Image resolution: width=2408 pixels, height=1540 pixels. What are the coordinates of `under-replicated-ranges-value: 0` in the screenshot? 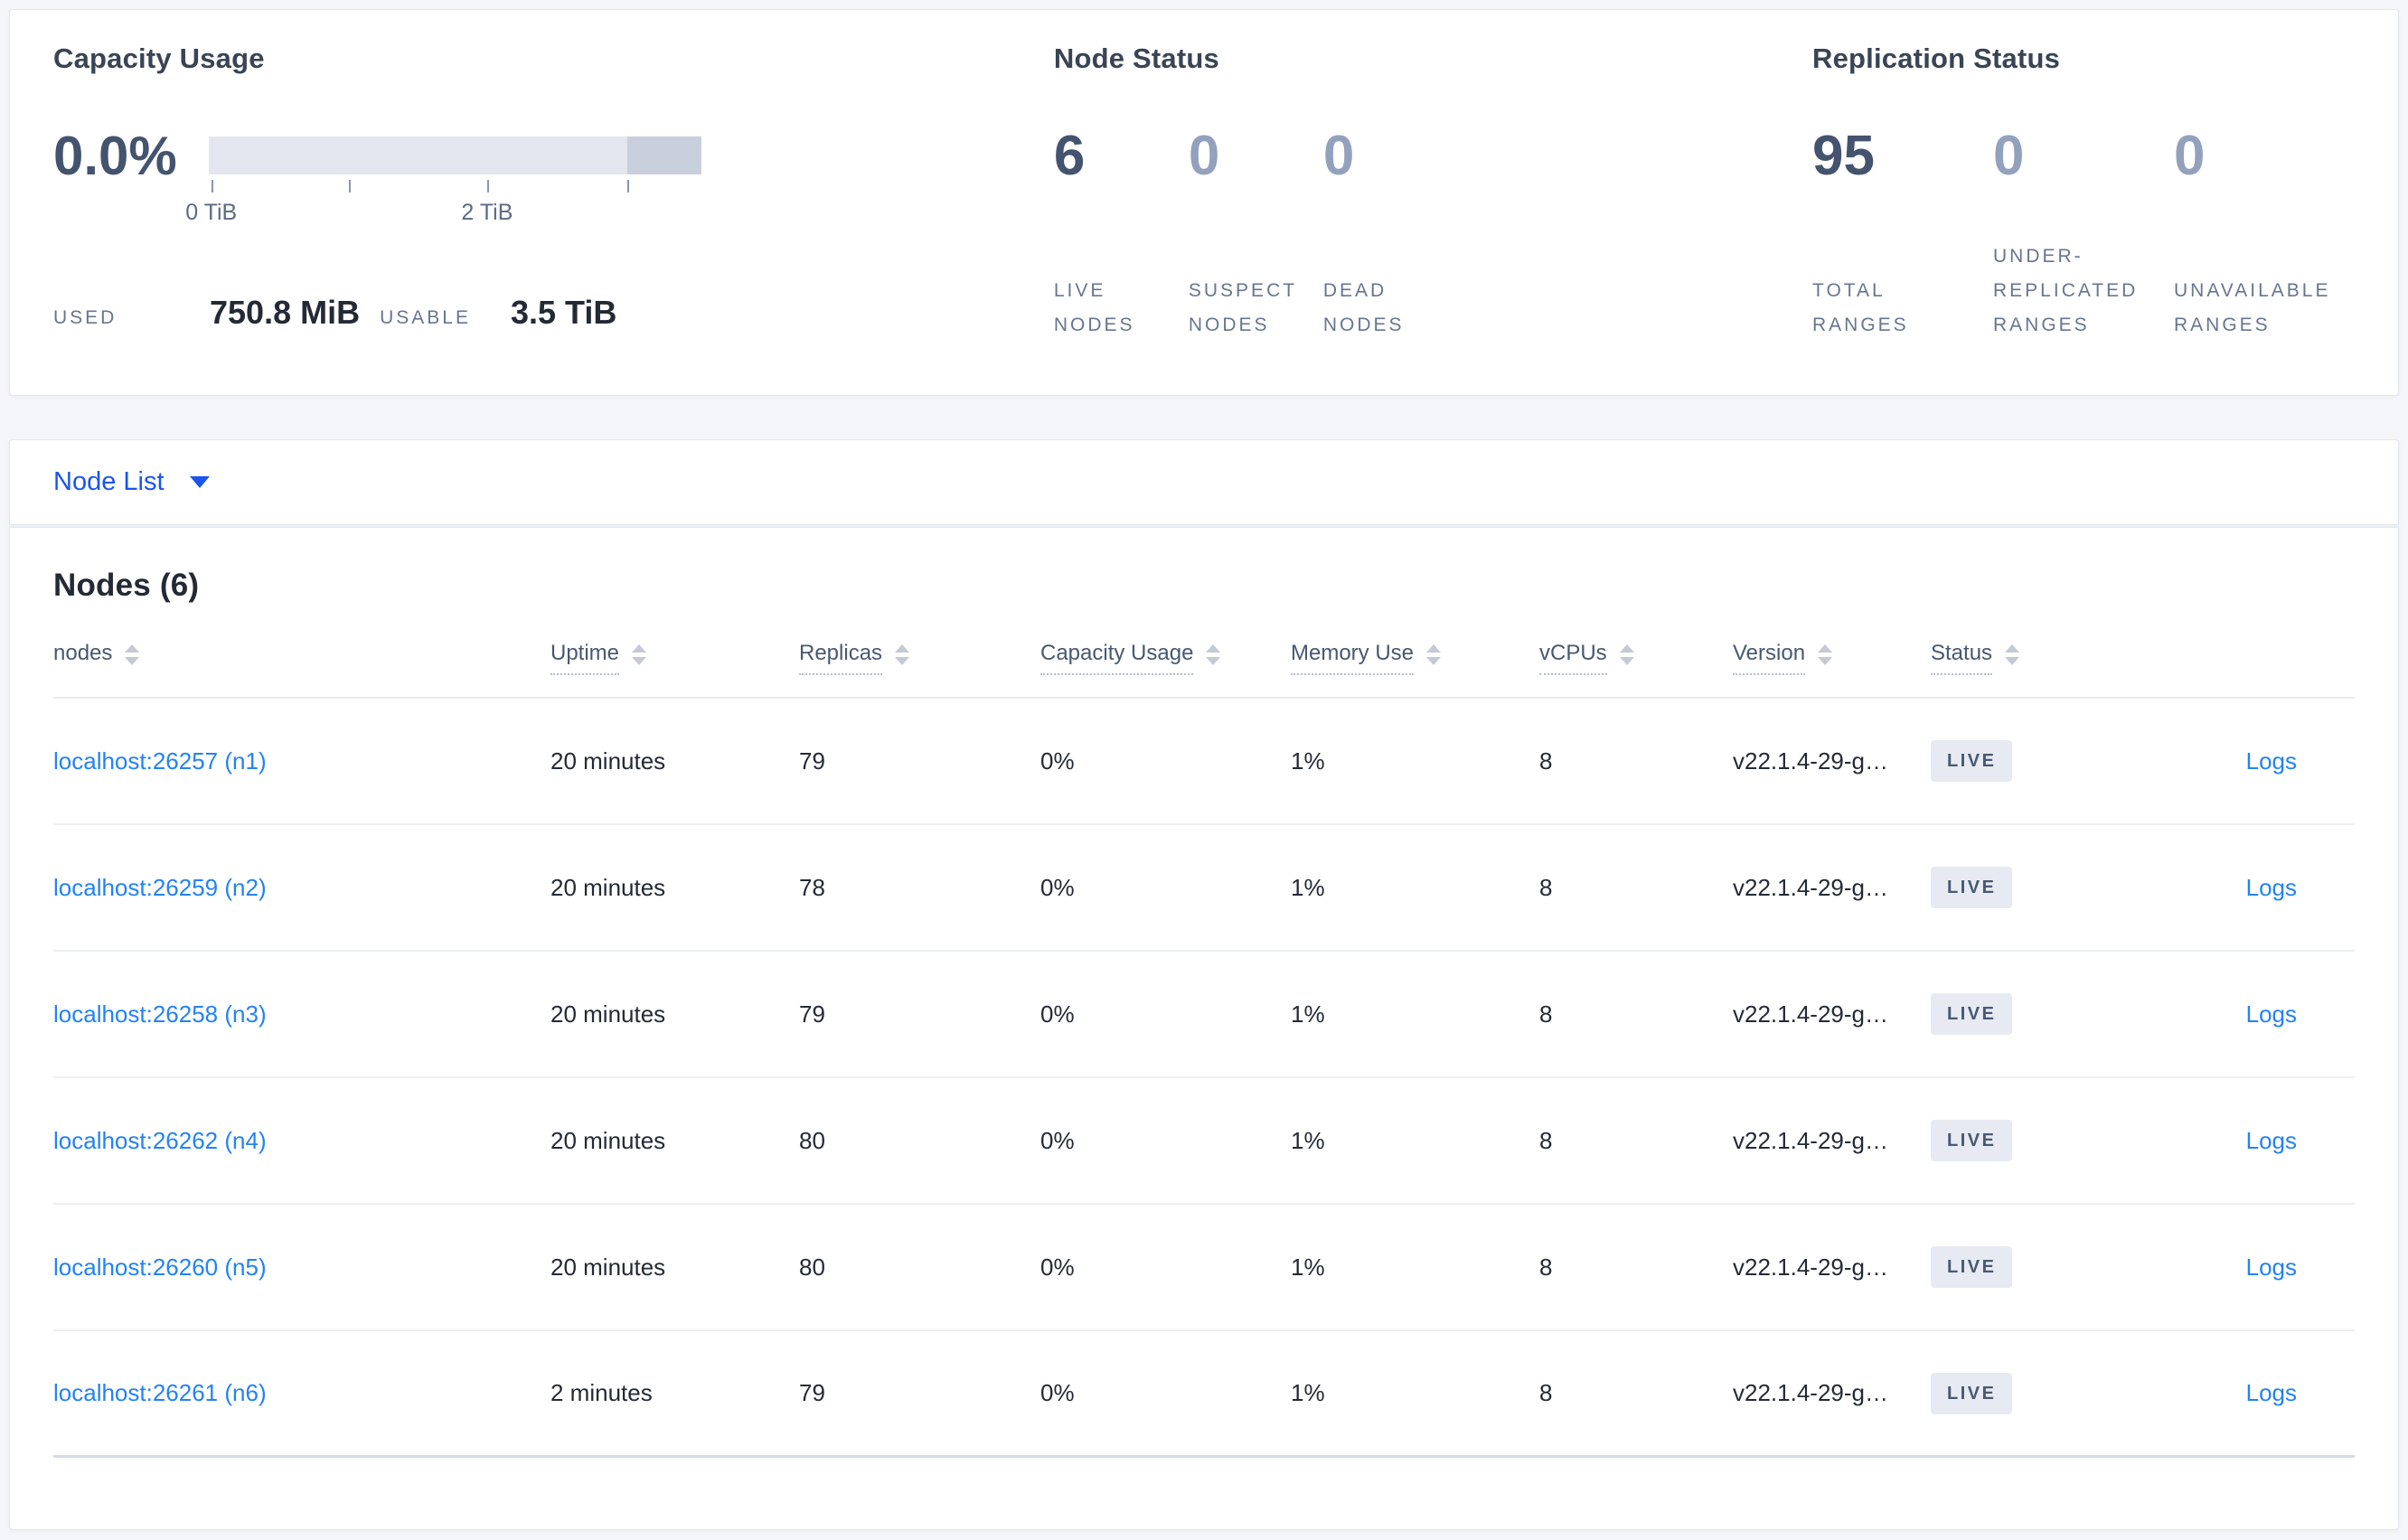 It's located at (2009, 156).